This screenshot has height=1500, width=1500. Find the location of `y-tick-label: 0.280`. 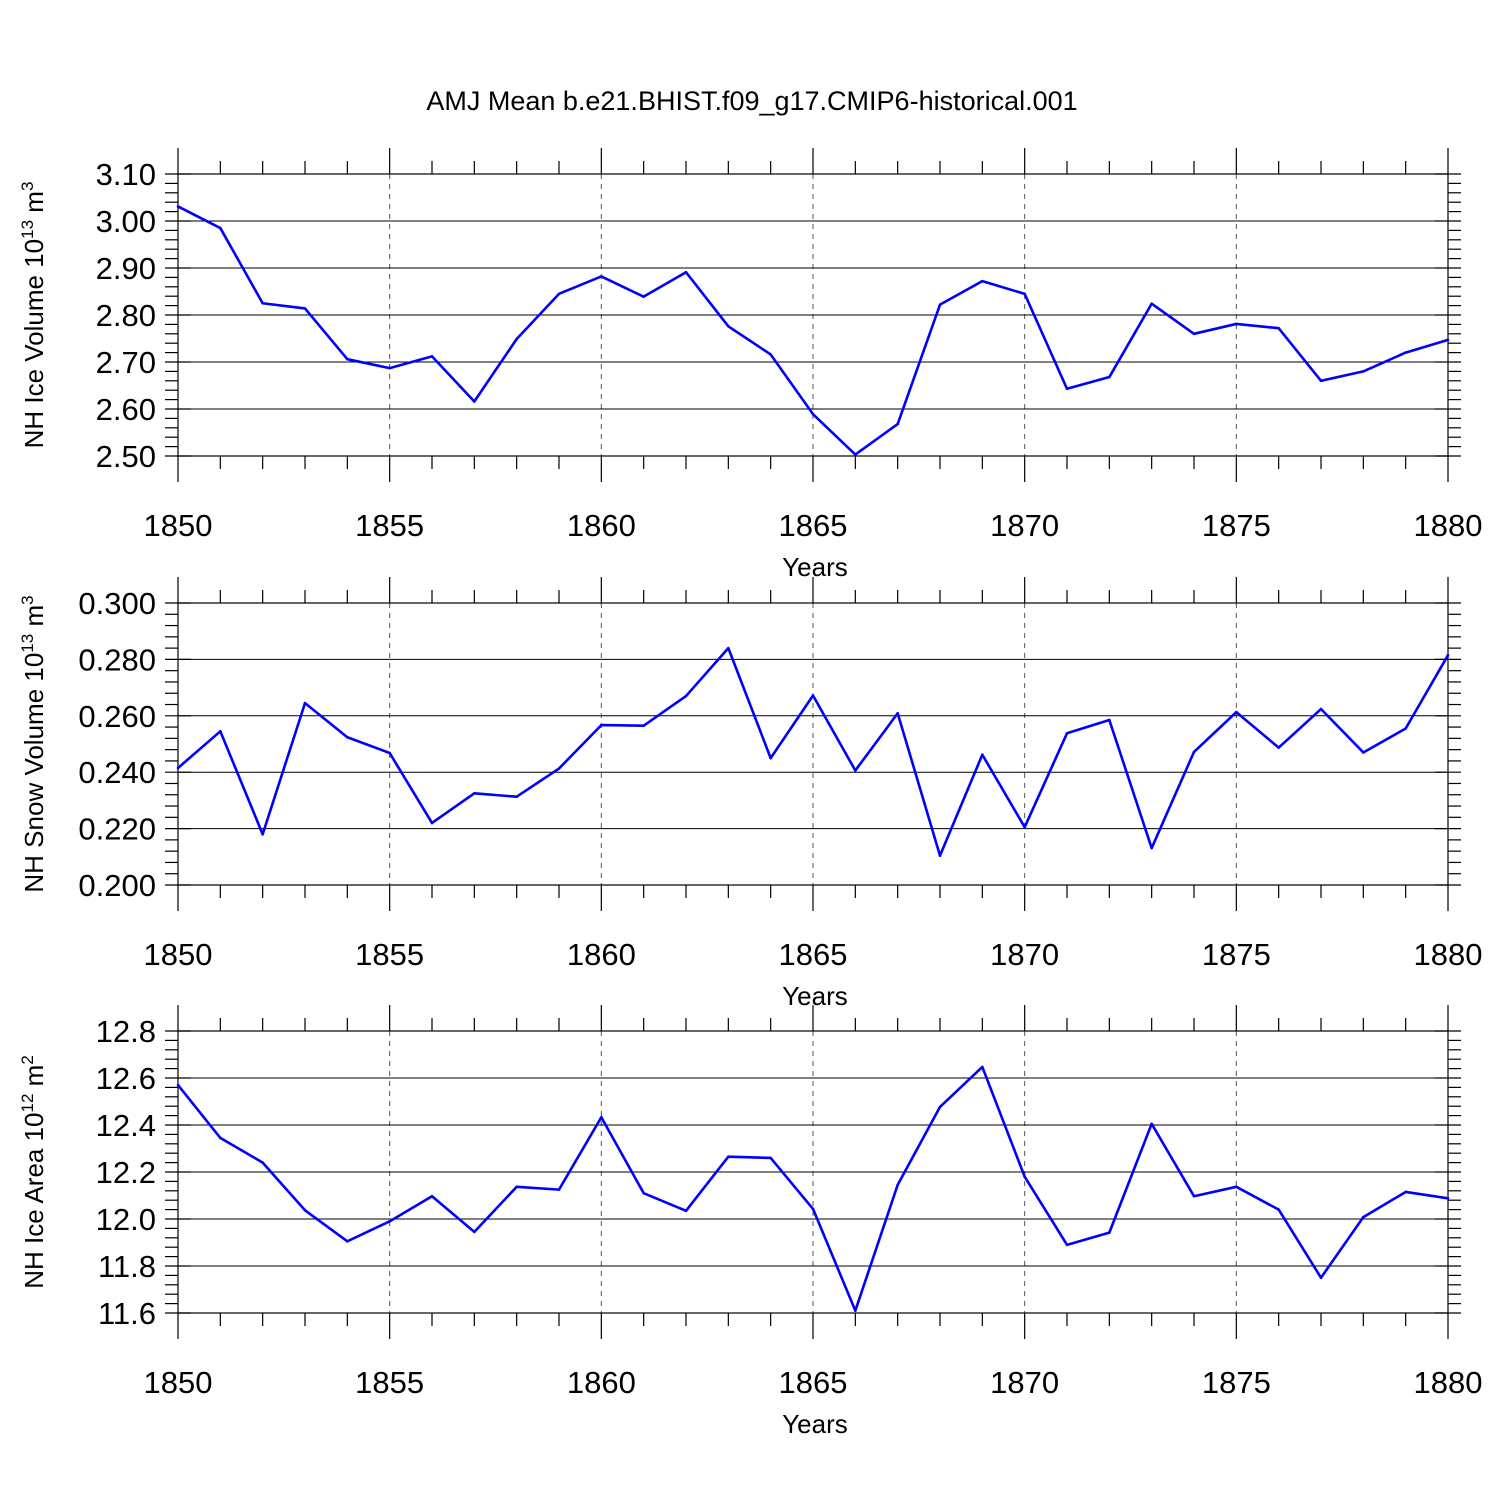

y-tick-label: 0.280 is located at coordinates (117, 659).